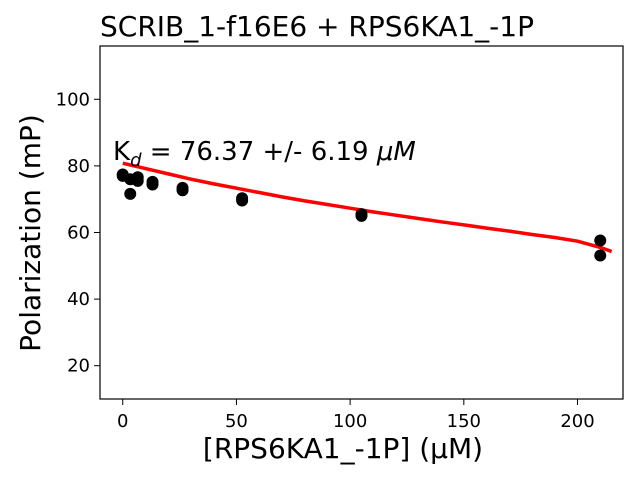  What do you see at coordinates (136, 160) in the screenshot?
I see `kd-subscript: d` at bounding box center [136, 160].